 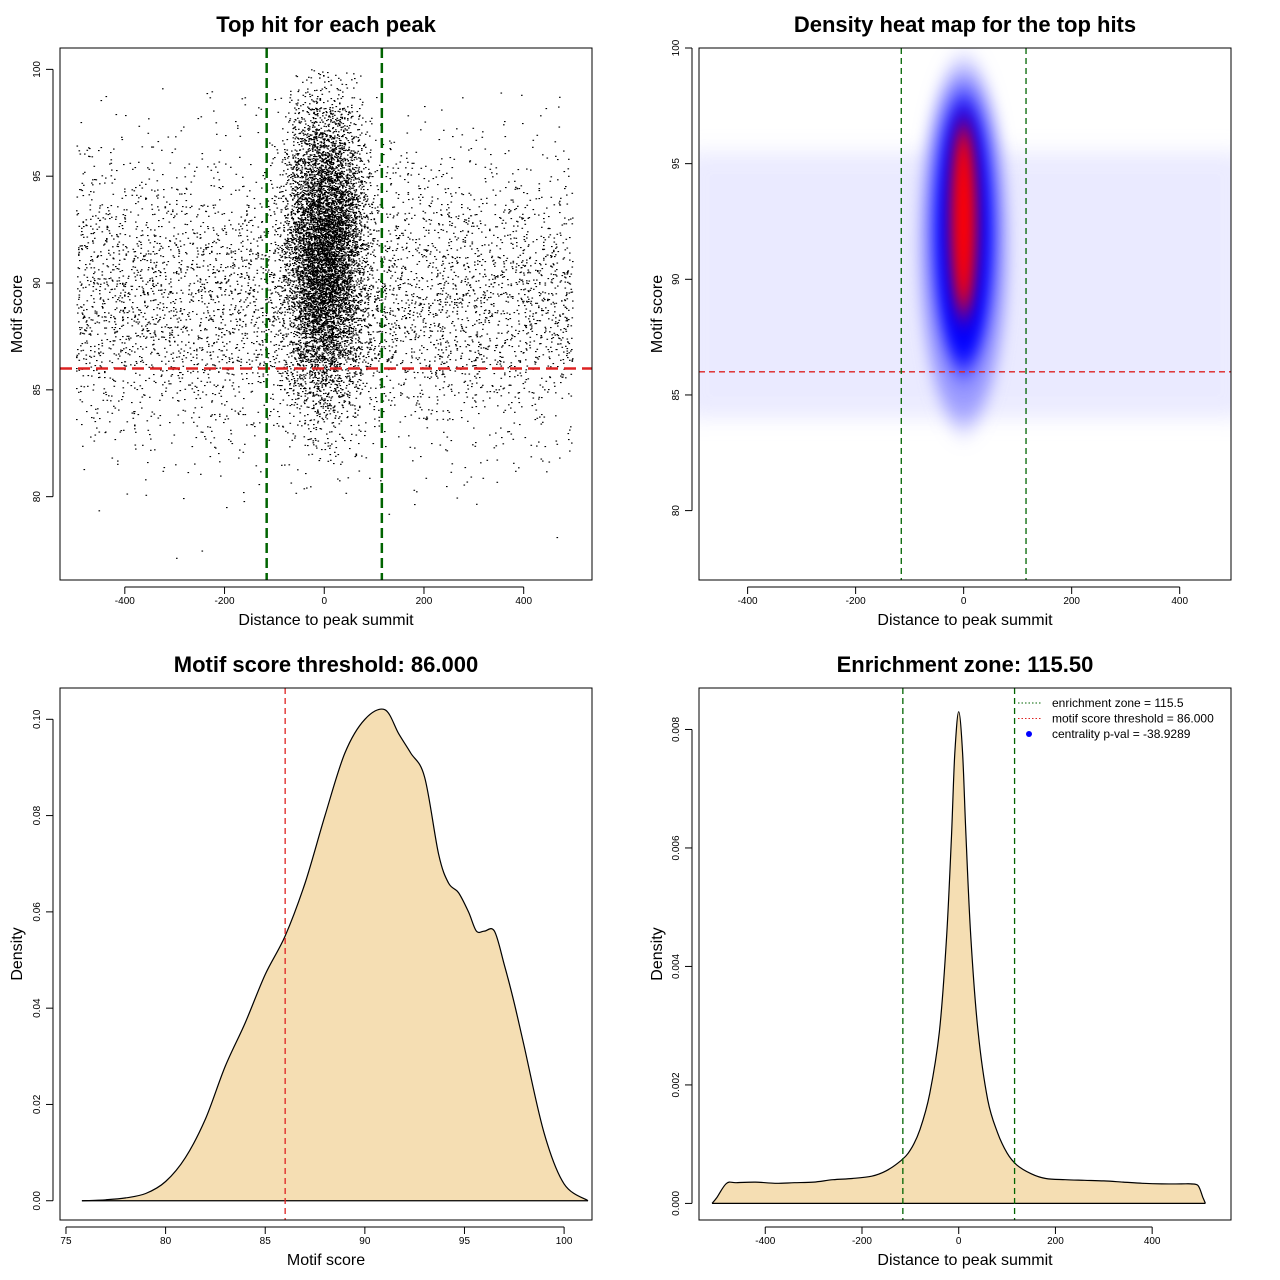 What do you see at coordinates (965, 24) in the screenshot?
I see `chart-title: Density heat map for the top hits` at bounding box center [965, 24].